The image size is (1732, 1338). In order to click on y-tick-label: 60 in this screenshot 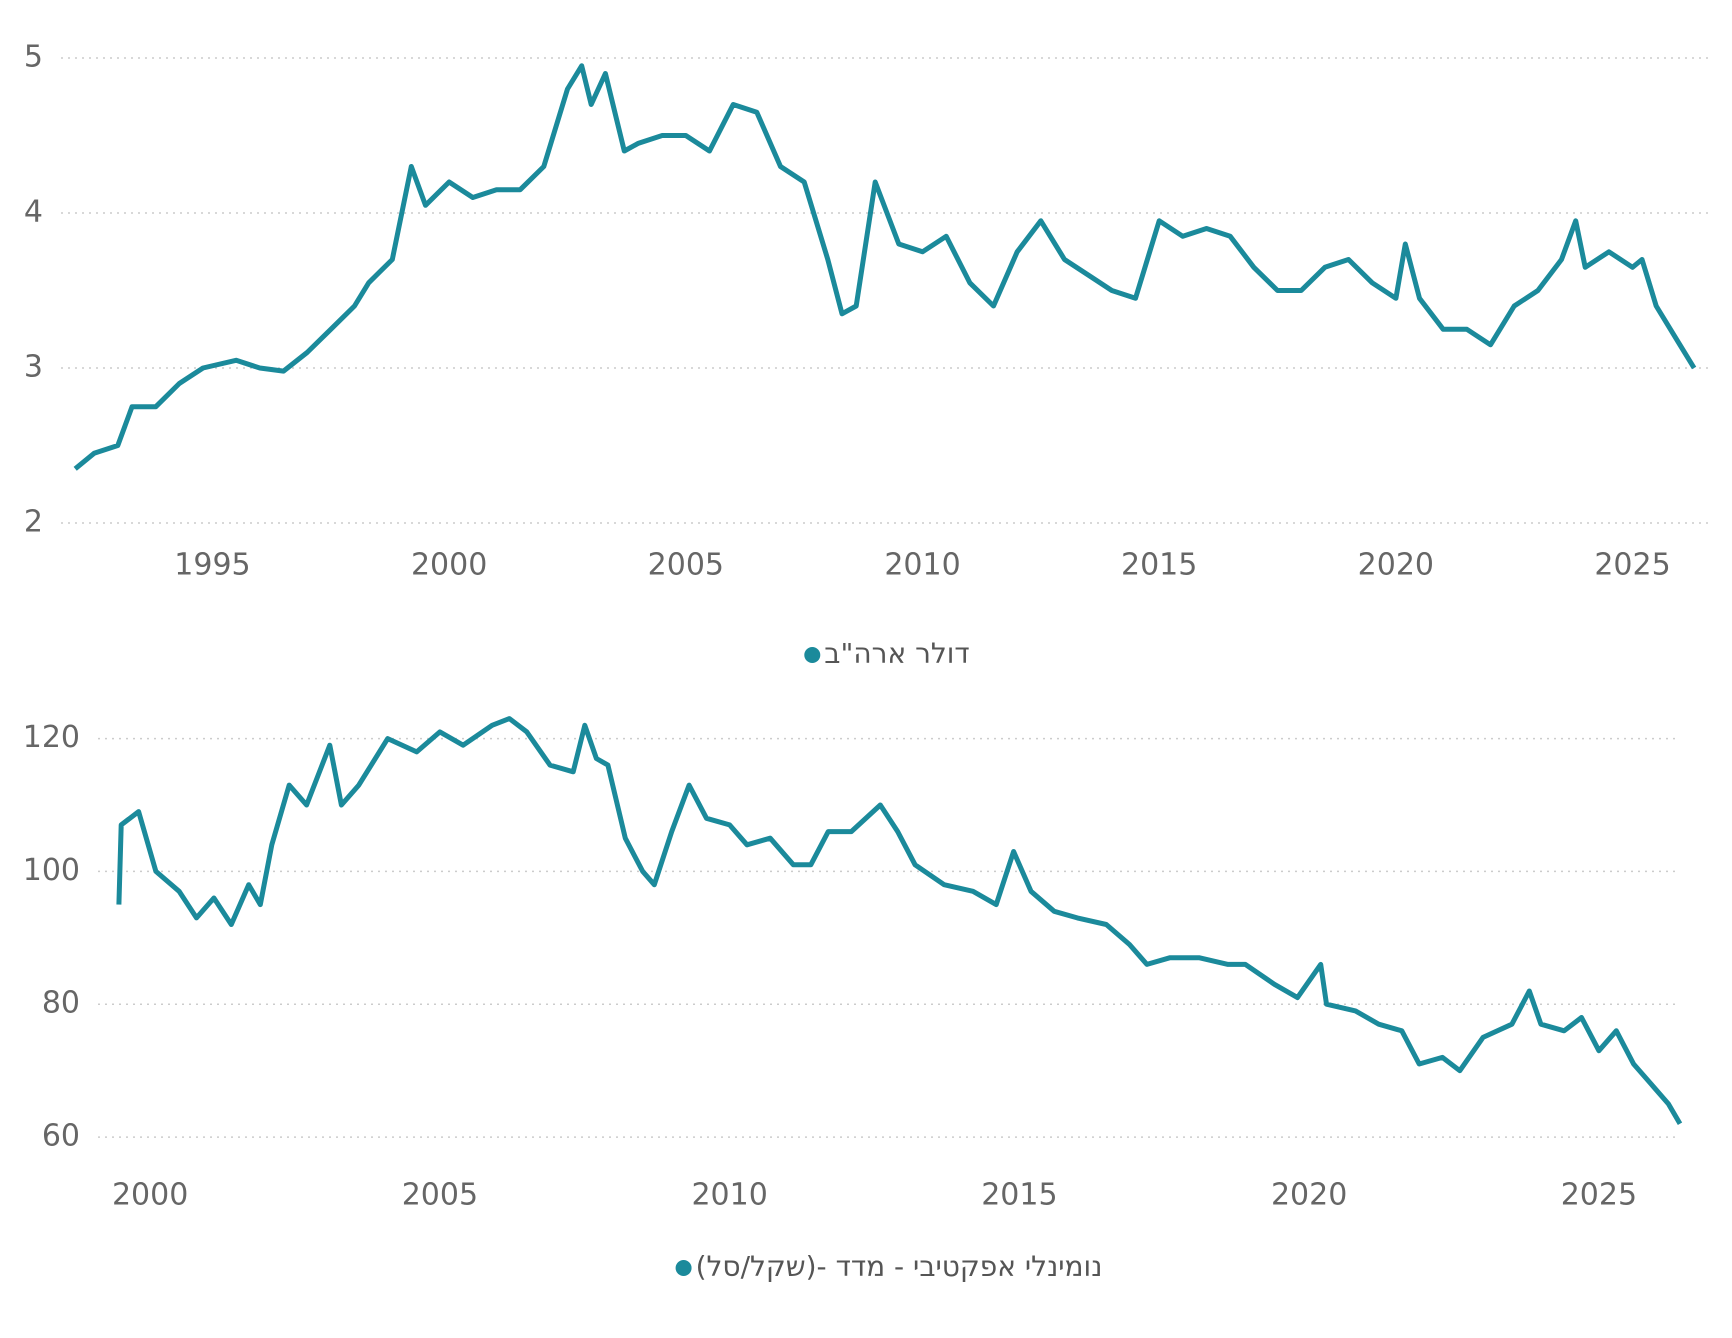, I will do `click(61, 1136)`.